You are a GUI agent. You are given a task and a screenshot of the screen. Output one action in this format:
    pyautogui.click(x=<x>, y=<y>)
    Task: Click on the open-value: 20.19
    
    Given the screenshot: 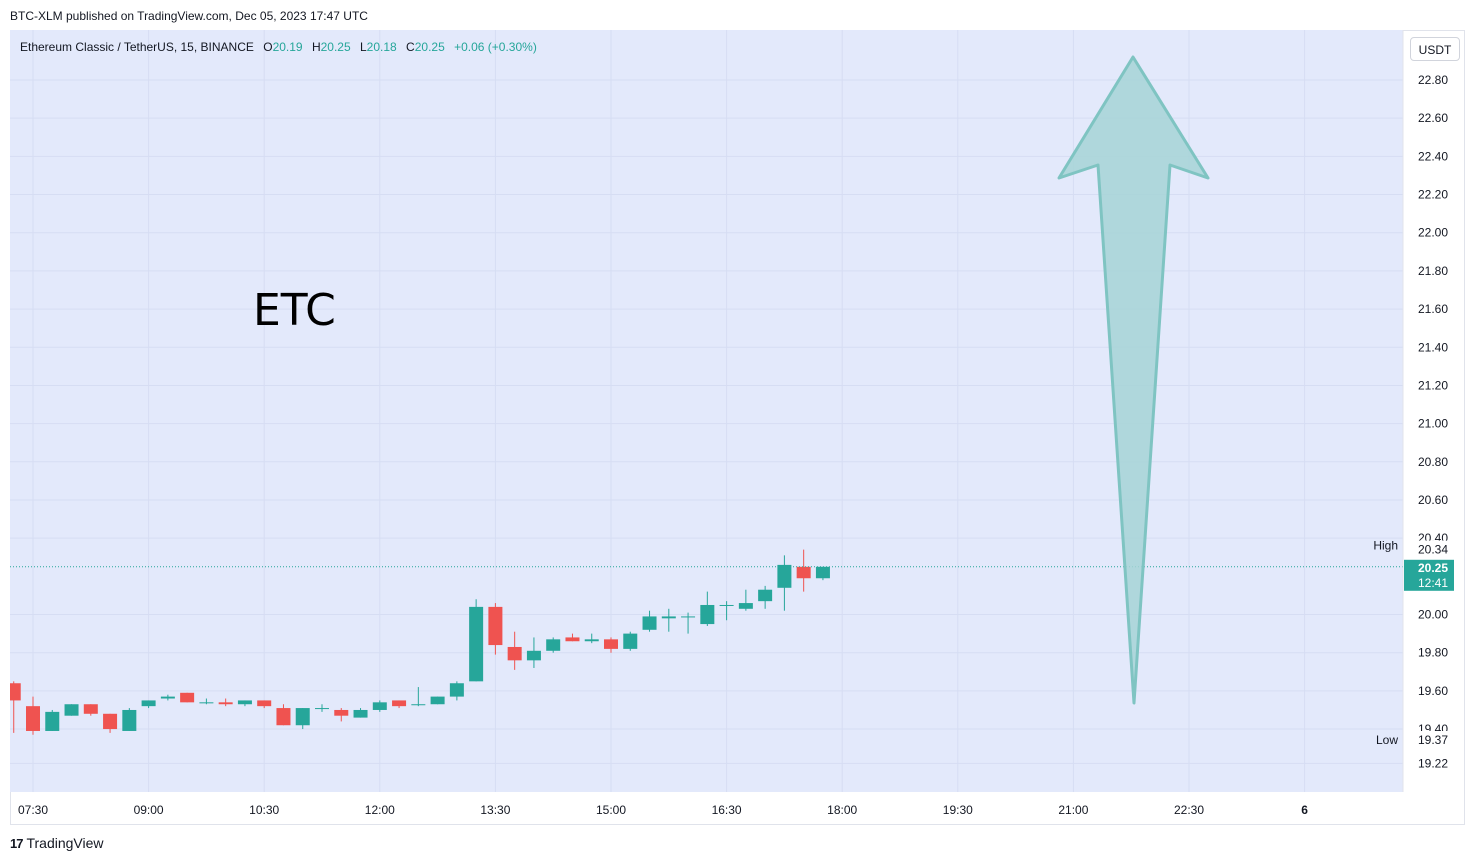 What is the action you would take?
    pyautogui.click(x=287, y=47)
    